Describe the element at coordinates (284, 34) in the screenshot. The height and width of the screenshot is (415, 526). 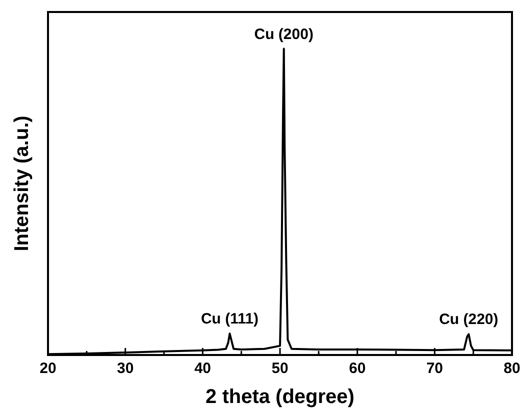
I see `annotation: Cu (200)` at that location.